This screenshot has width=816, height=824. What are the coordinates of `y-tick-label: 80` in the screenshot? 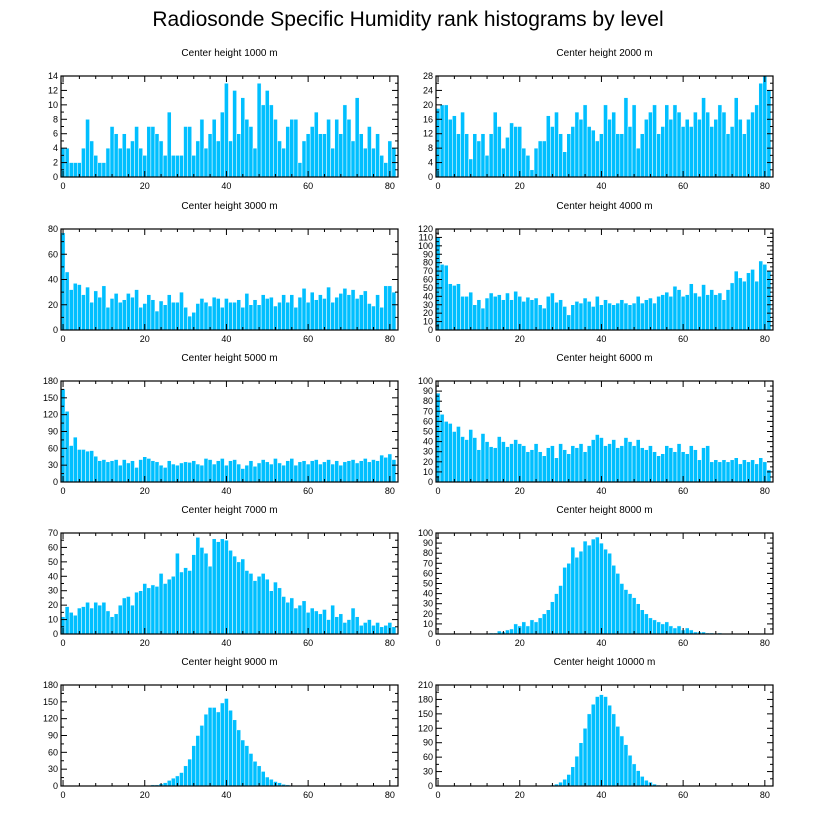 It's located at (428, 401).